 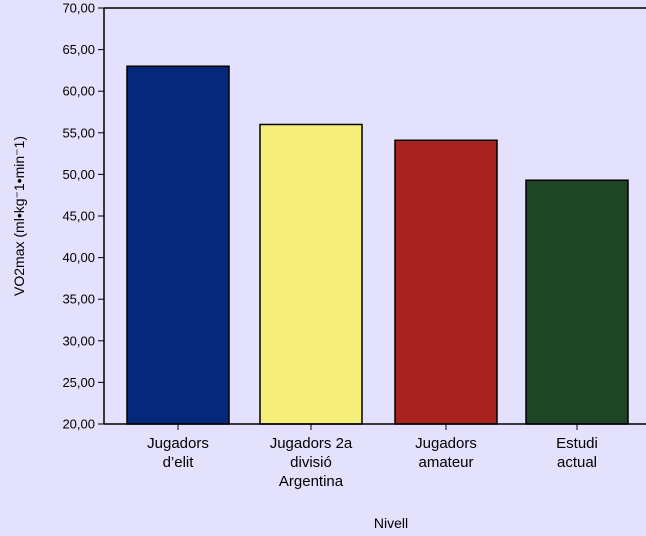 I want to click on x-category-label: Jugadors d’elit, so click(x=178, y=453).